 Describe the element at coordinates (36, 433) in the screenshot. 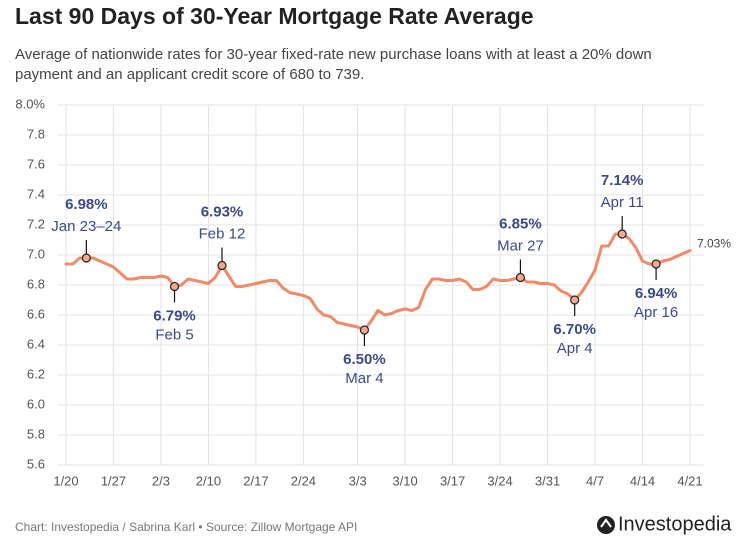

I see `y-tick-label: 5.8` at that location.